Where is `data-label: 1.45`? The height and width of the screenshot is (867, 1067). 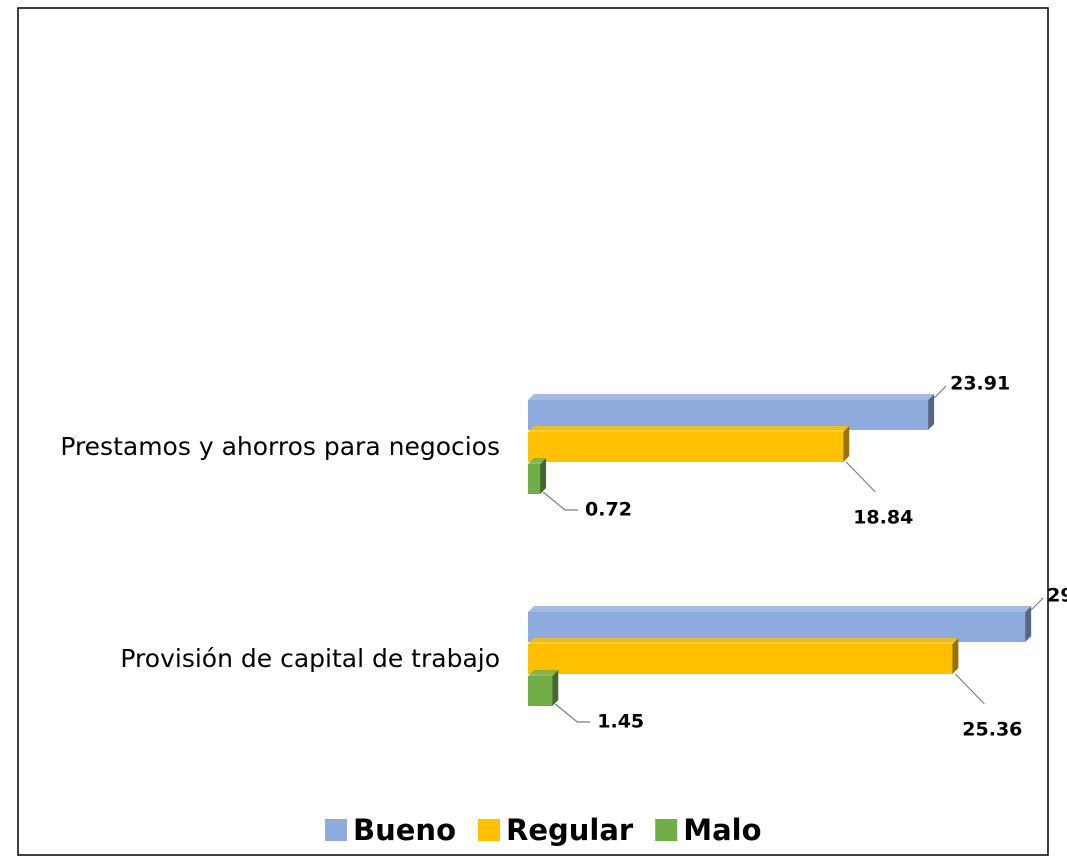 data-label: 1.45 is located at coordinates (620, 722).